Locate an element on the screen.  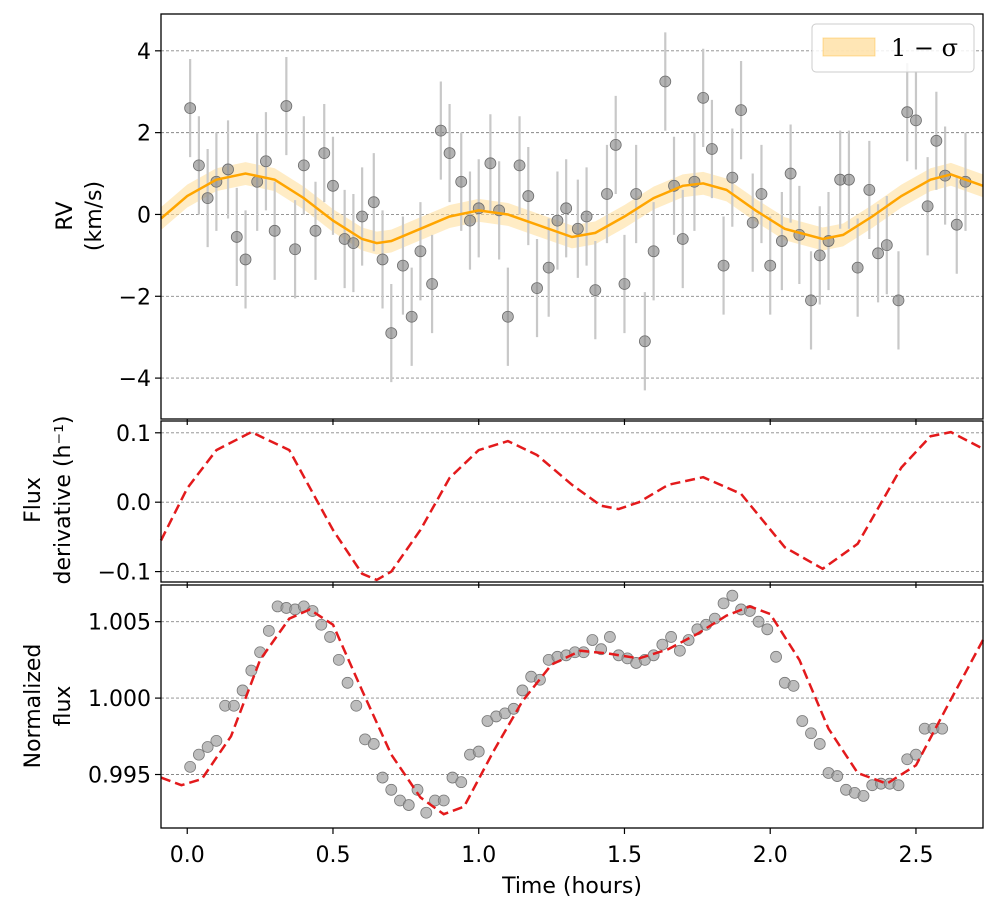
x-tick-label: 2.5 is located at coordinates (915, 855).